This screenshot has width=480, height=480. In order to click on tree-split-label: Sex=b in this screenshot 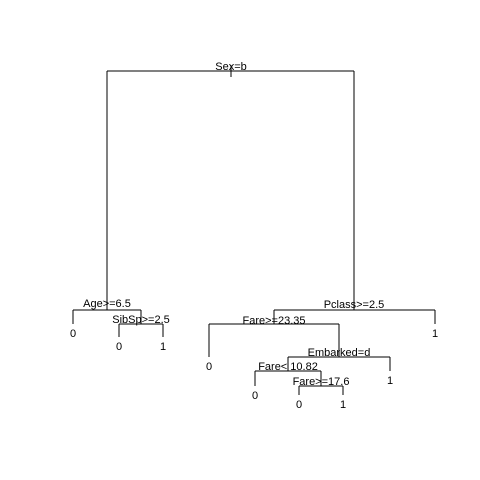, I will do `click(231, 67)`.